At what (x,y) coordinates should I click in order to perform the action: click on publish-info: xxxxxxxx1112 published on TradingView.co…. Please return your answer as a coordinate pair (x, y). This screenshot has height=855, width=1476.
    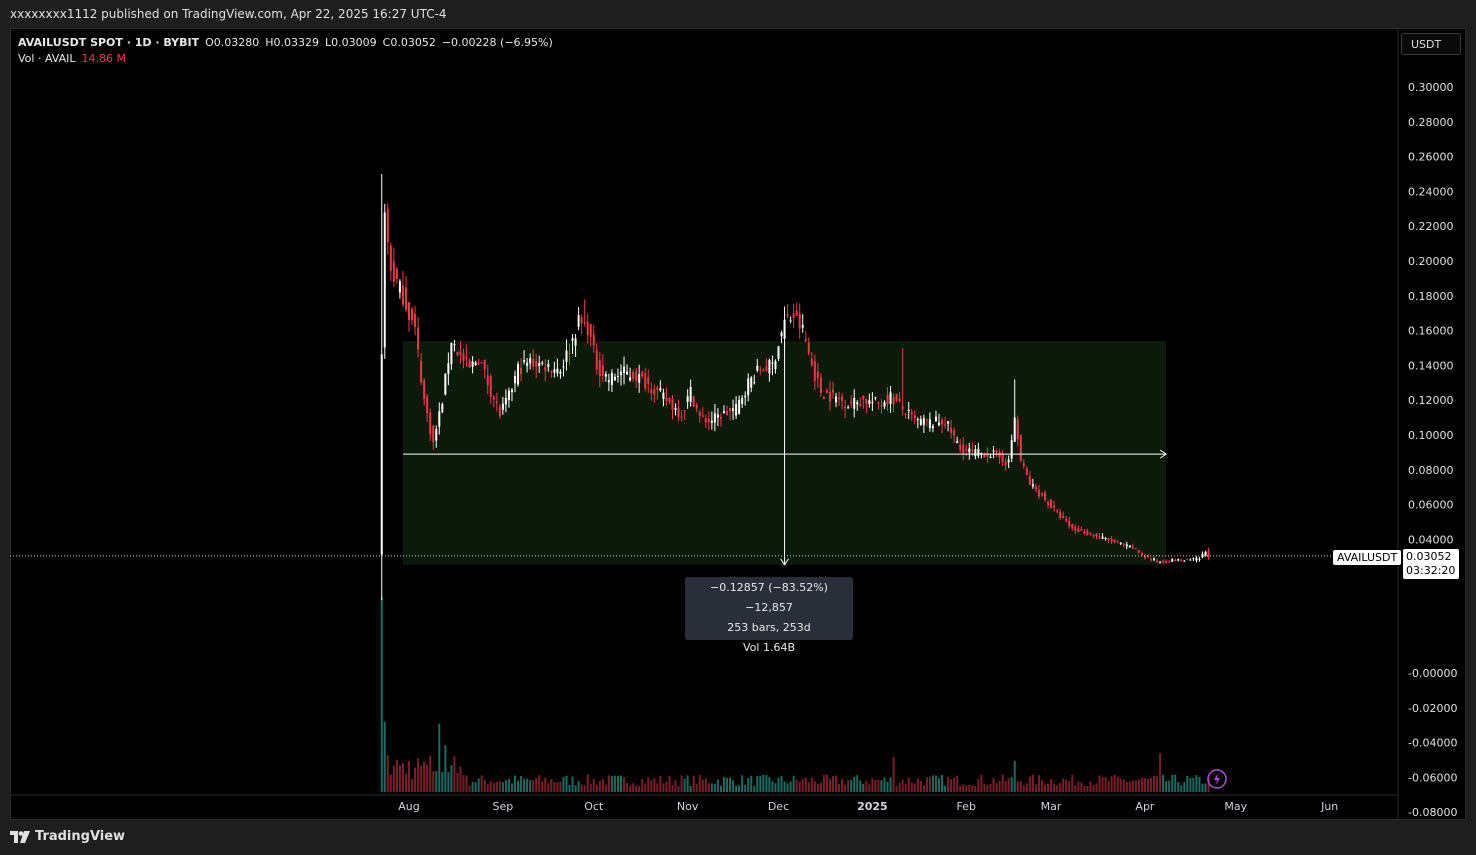
    Looking at the image, I should click on (228, 14).